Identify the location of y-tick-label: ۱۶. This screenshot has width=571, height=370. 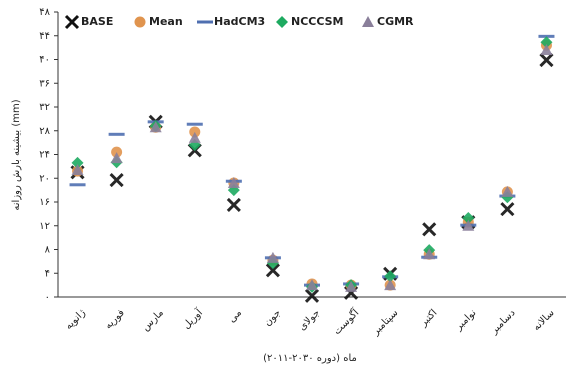
(44, 202).